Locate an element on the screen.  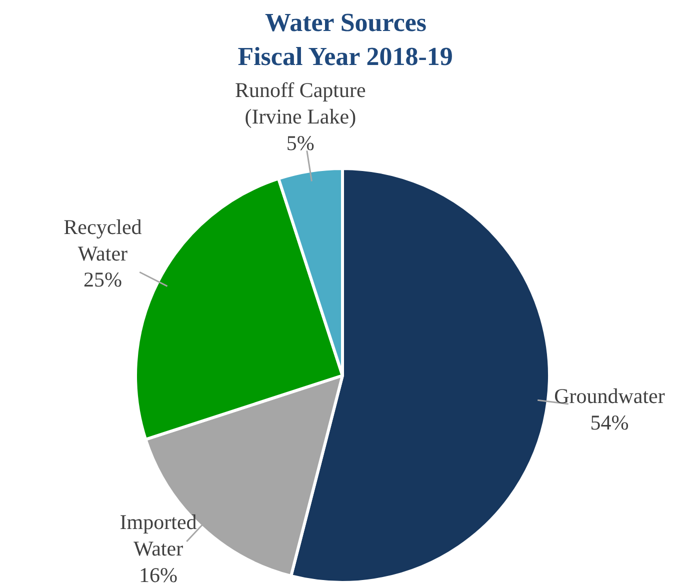
chart-subtitle: Fiscal Year 2018-19 is located at coordinates (345, 56).